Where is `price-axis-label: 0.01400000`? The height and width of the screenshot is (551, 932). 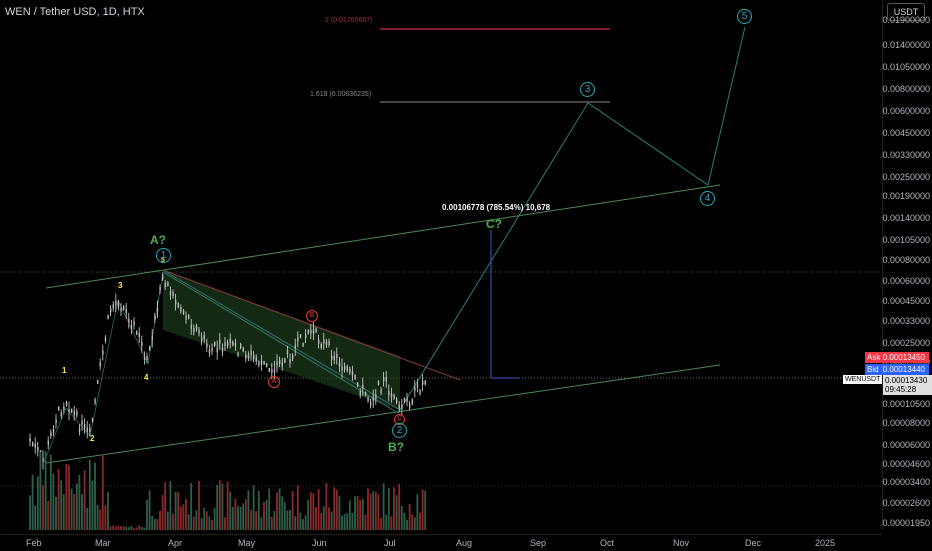
price-axis-label: 0.01400000 is located at coordinates (906, 45).